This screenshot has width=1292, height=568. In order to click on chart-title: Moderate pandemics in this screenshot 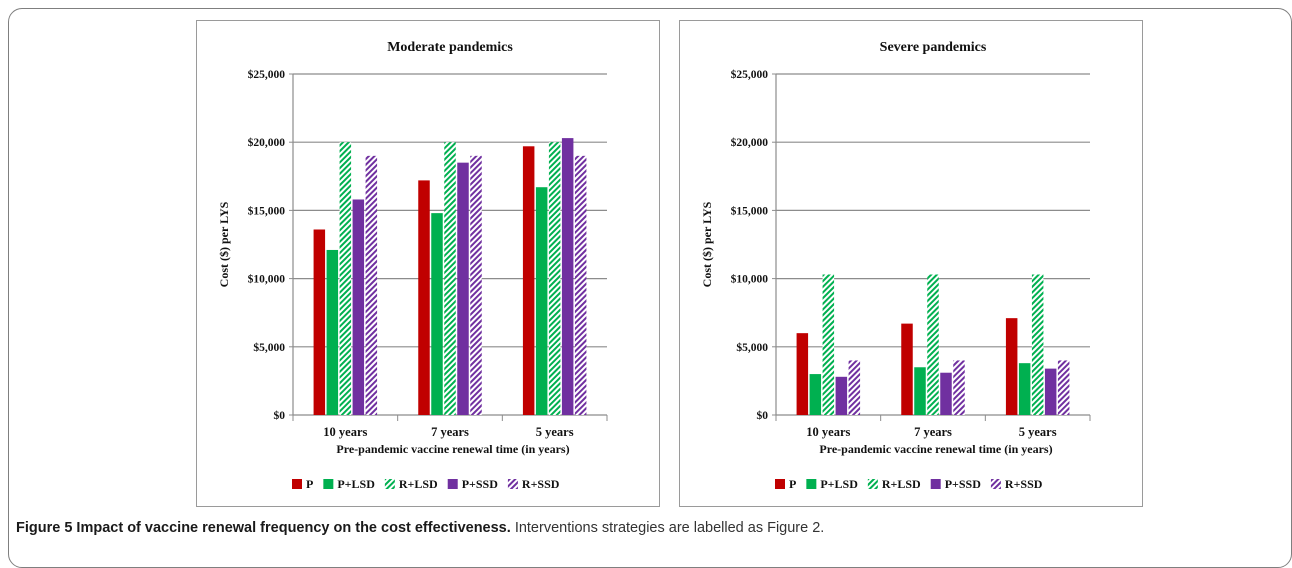, I will do `click(450, 47)`.